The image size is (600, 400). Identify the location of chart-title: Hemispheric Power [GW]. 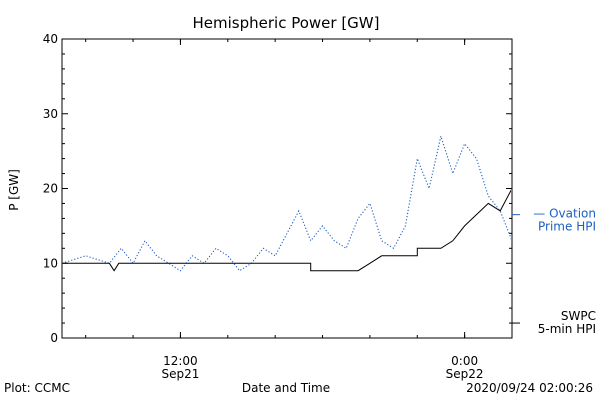
(286, 23).